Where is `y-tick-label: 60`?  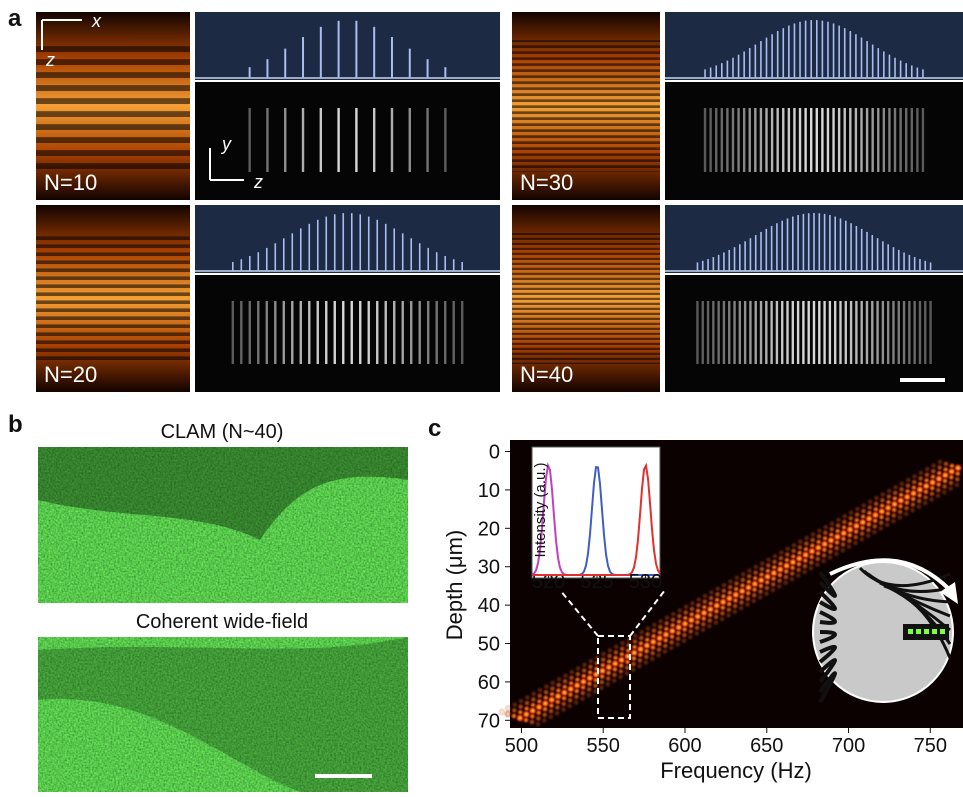
y-tick-label: 60 is located at coordinates (489, 683).